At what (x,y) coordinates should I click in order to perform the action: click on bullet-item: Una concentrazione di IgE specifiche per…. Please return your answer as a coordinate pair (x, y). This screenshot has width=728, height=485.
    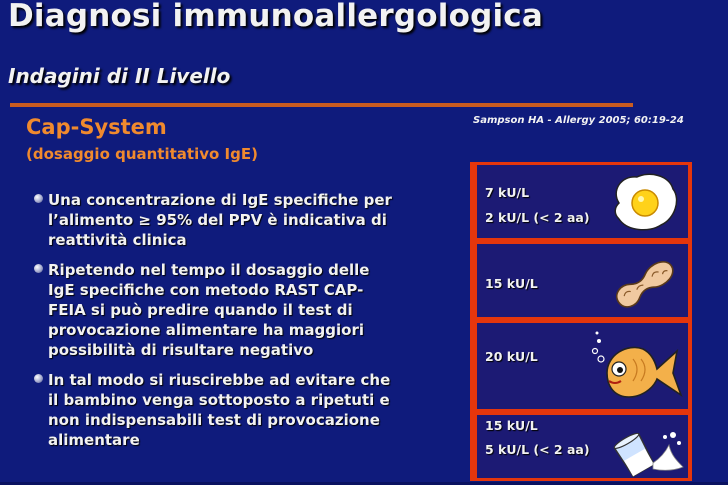
    Looking at the image, I should click on (215, 220).